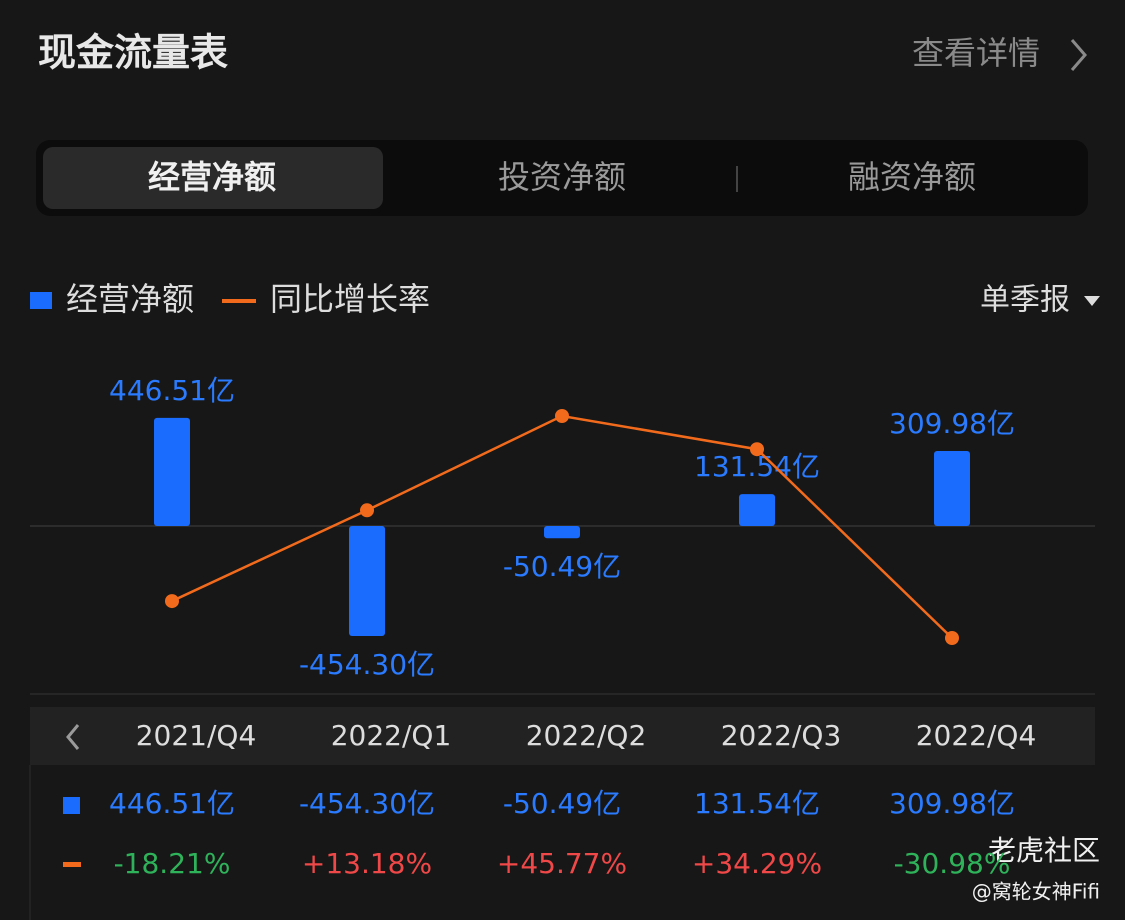 This screenshot has height=920, width=1125. Describe the element at coordinates (1092, 301) in the screenshot. I see `dropdown-arrow` at that location.